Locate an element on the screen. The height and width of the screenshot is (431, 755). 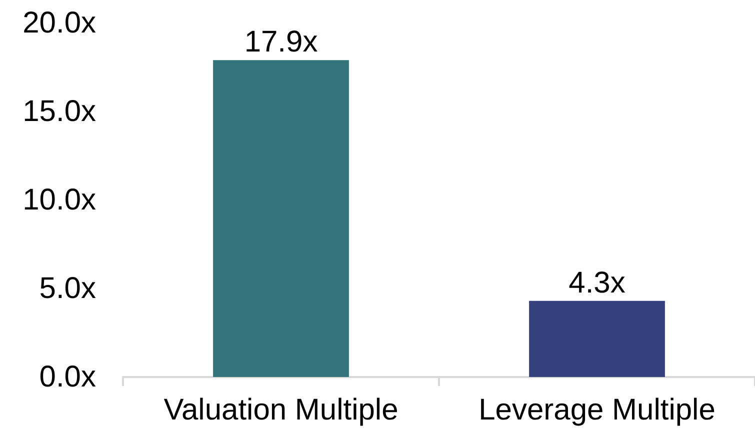
y-tick-label: 15.0x is located at coordinates (59, 111).